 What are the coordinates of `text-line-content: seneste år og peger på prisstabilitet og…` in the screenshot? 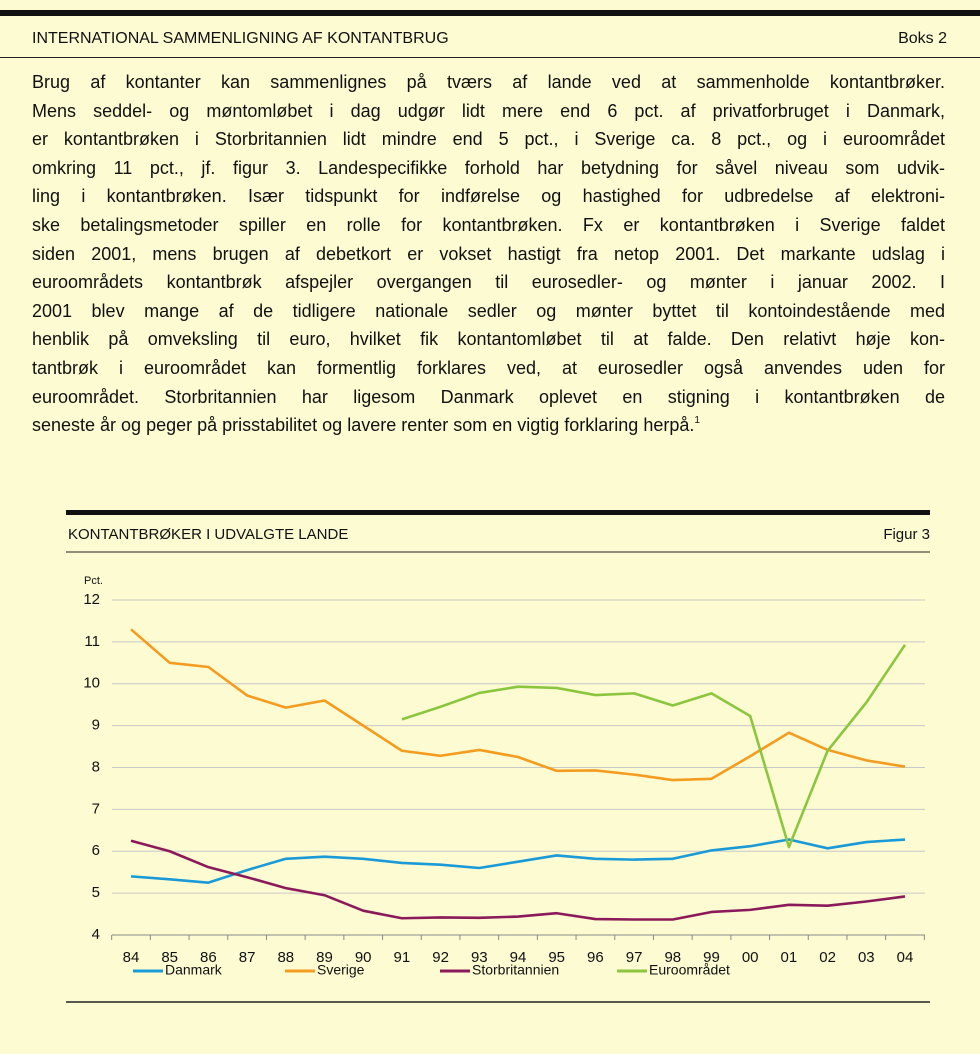 It's located at (363, 425).